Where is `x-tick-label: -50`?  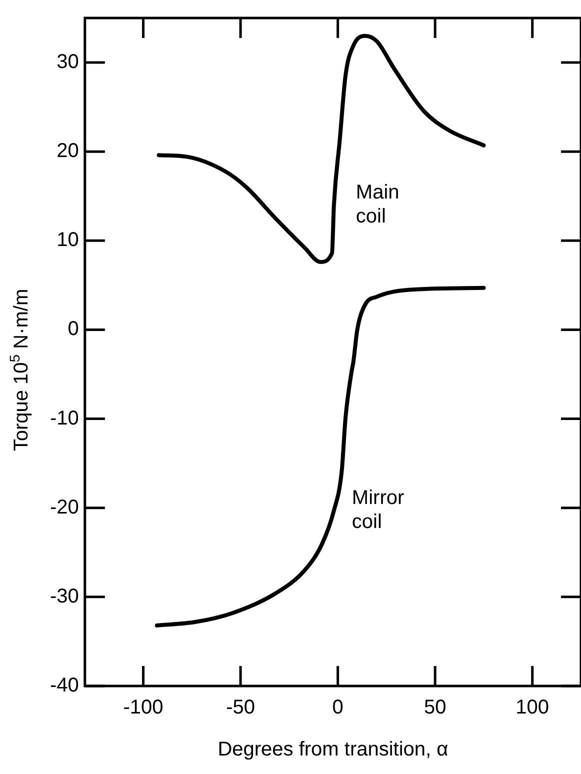
x-tick-label: -50 is located at coordinates (240, 707).